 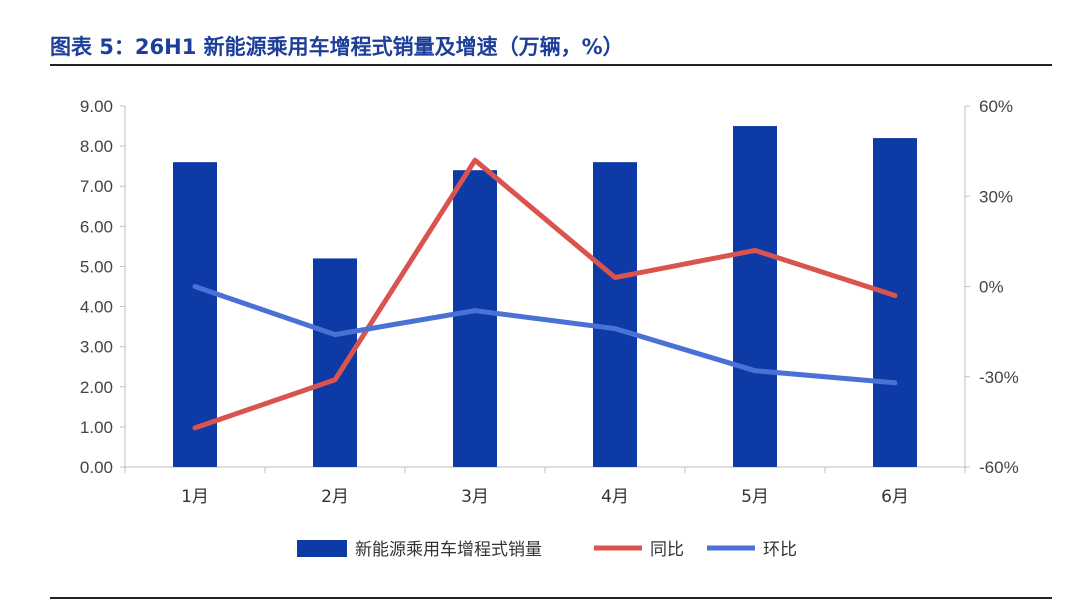 What do you see at coordinates (545, 335) in the screenshot?
I see `line-mom` at bounding box center [545, 335].